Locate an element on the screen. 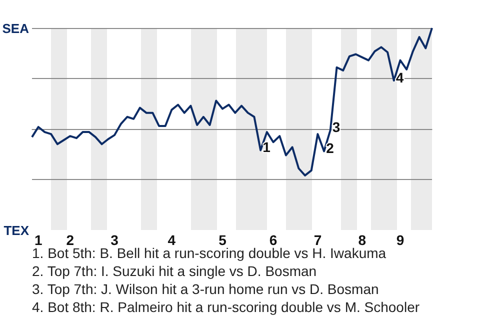 This screenshot has width=480, height=320. annotation: 2 is located at coordinates (330, 148).